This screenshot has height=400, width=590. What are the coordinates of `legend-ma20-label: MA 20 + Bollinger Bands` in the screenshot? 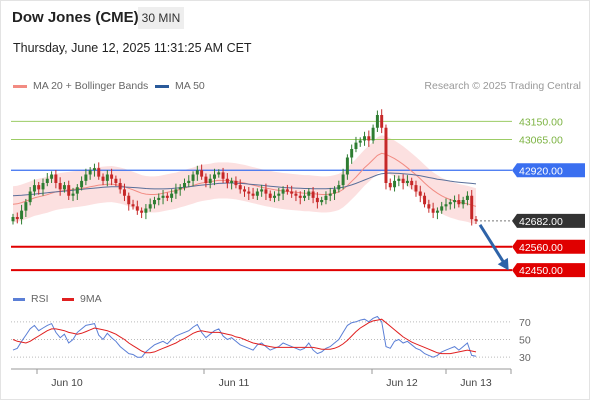 It's located at (91, 86).